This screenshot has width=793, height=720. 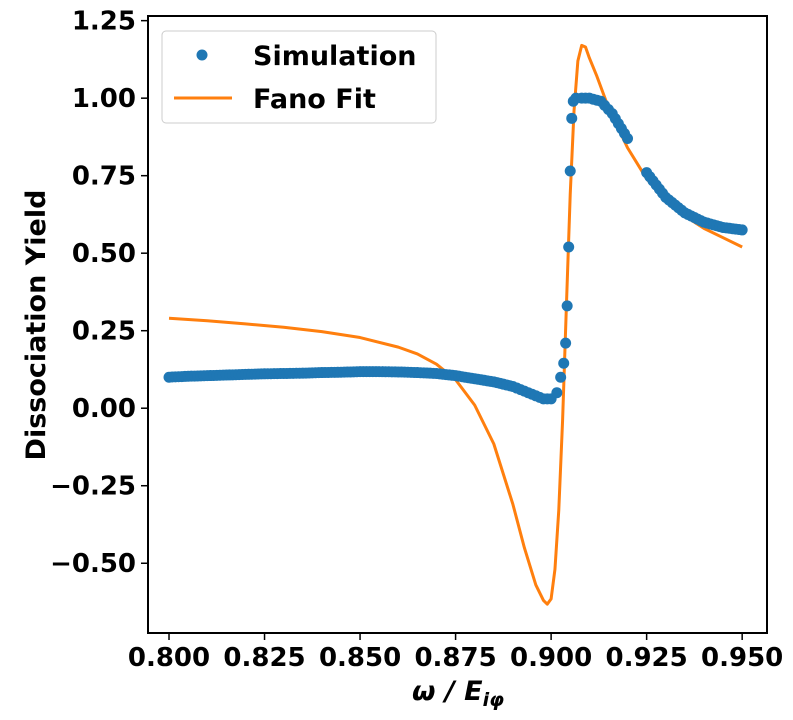 I want to click on legend: Simulation Fano Fit, so click(x=299, y=77).